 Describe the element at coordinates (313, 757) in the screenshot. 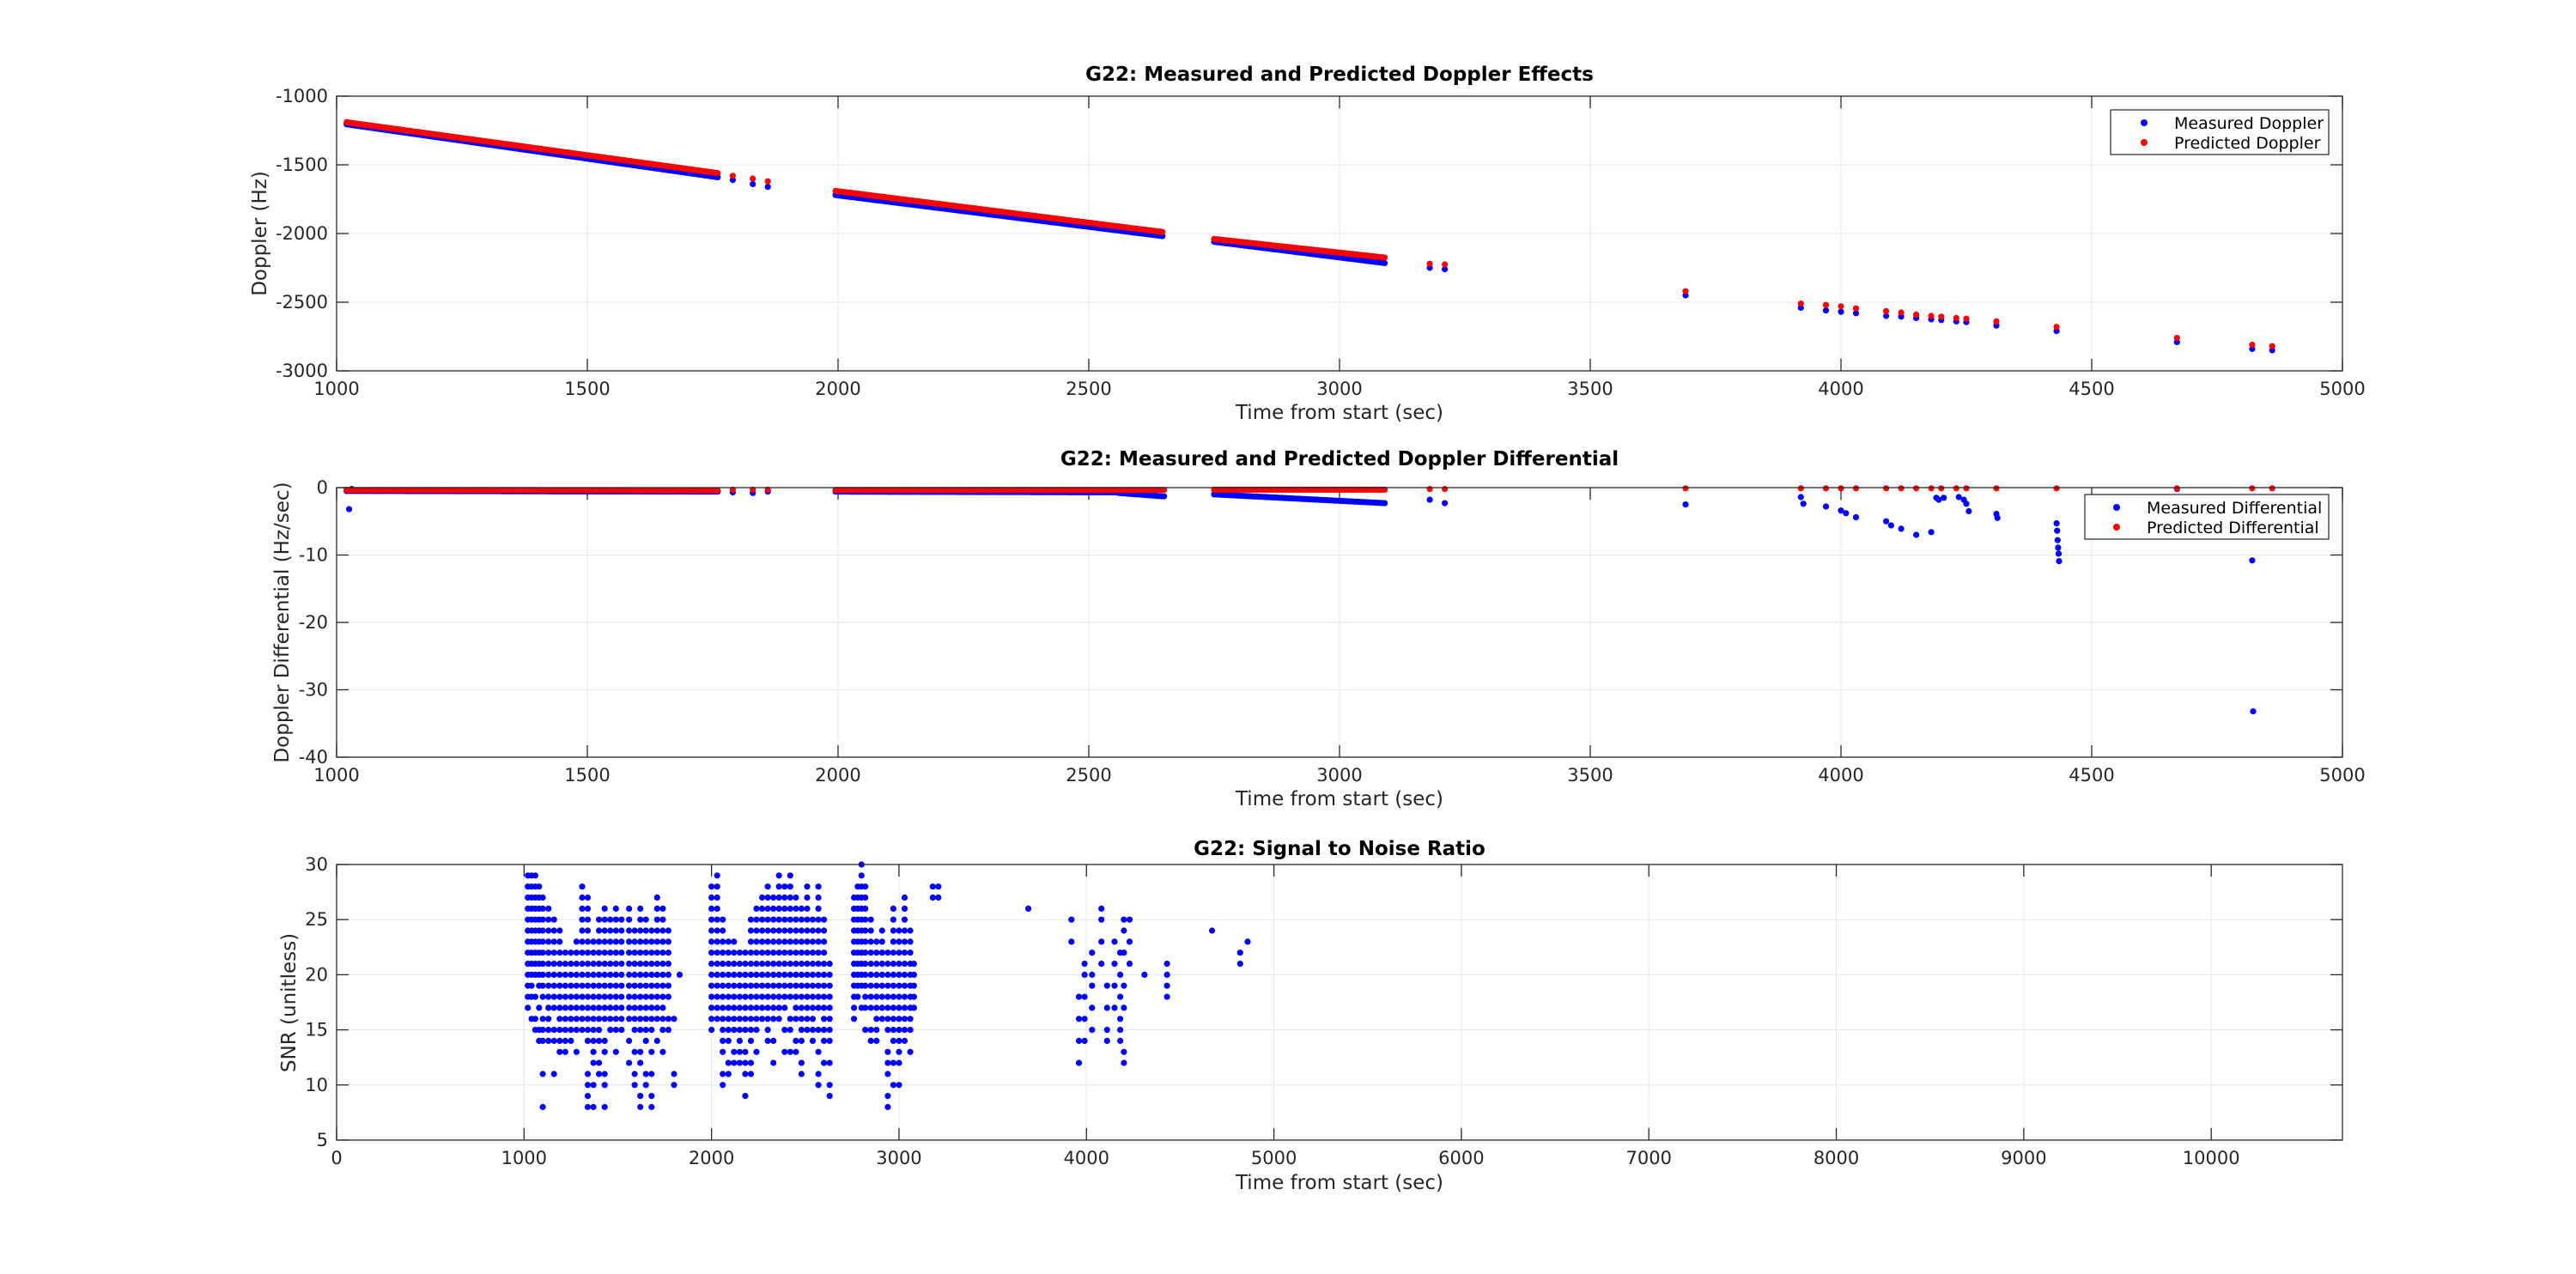

I see `y-tick-label: -40` at that location.